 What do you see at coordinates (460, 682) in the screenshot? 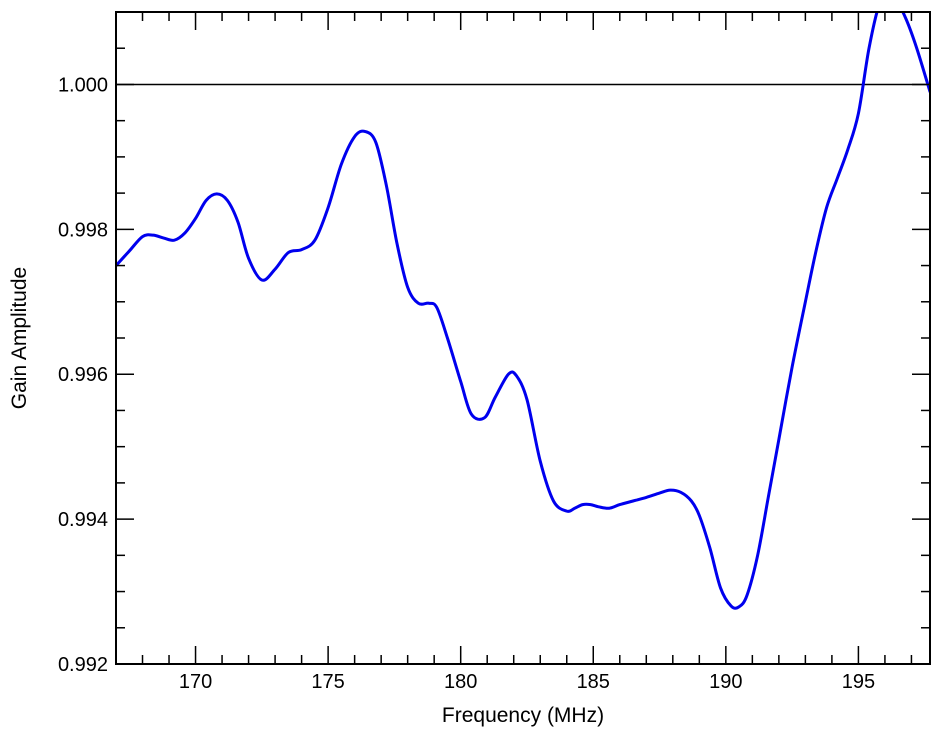
I see `x-tick-label: 180` at bounding box center [460, 682].